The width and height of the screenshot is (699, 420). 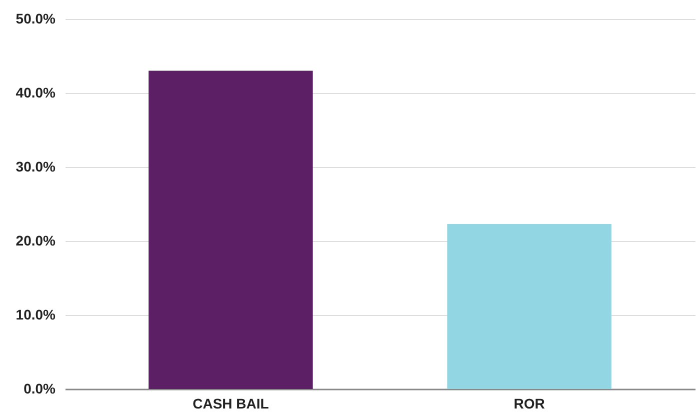 I want to click on y-tick-label: 30.0%, so click(x=36, y=166).